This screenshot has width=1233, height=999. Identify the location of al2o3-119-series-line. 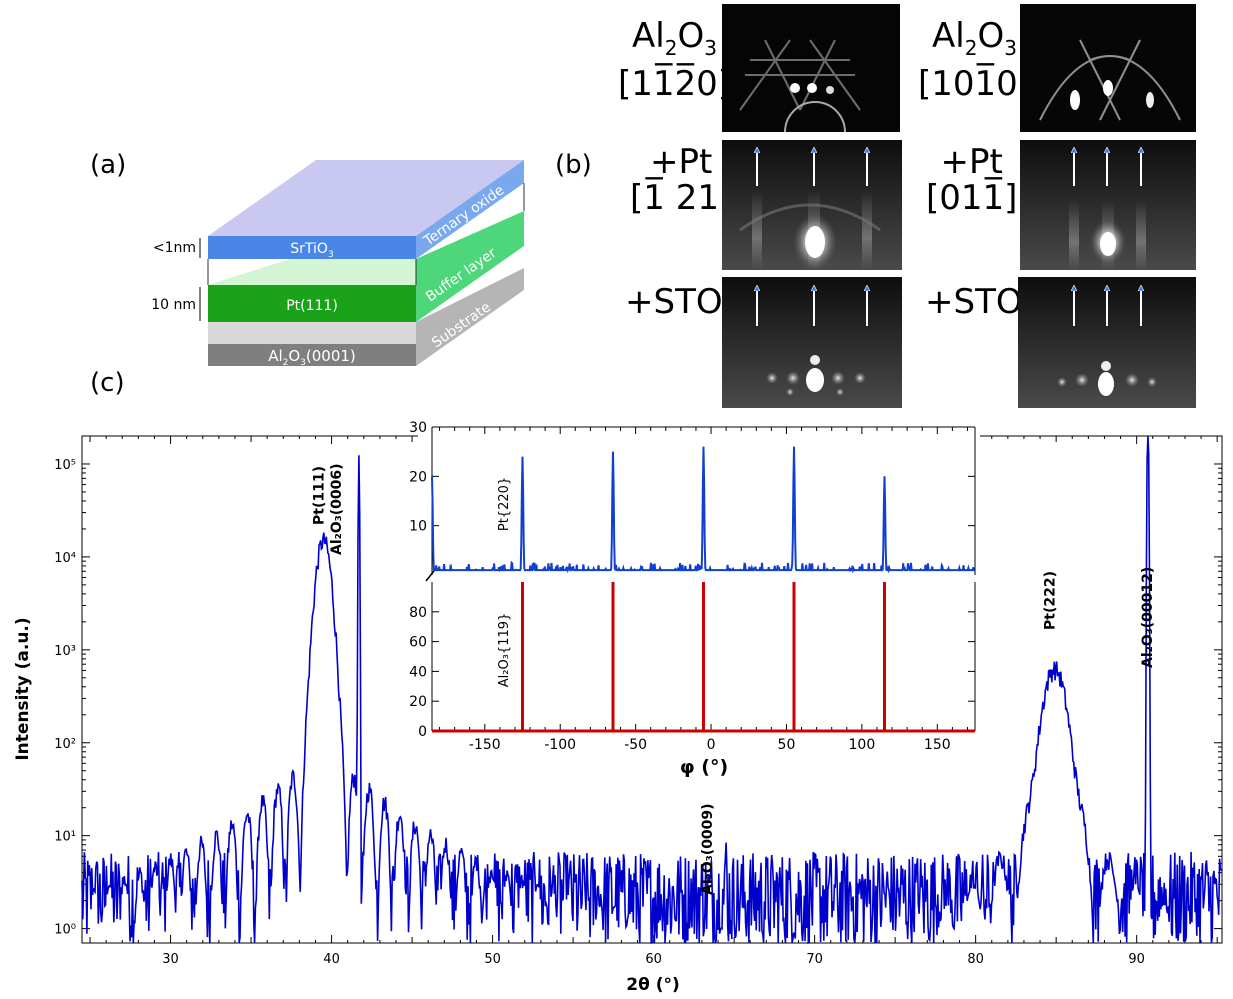
(703, 657).